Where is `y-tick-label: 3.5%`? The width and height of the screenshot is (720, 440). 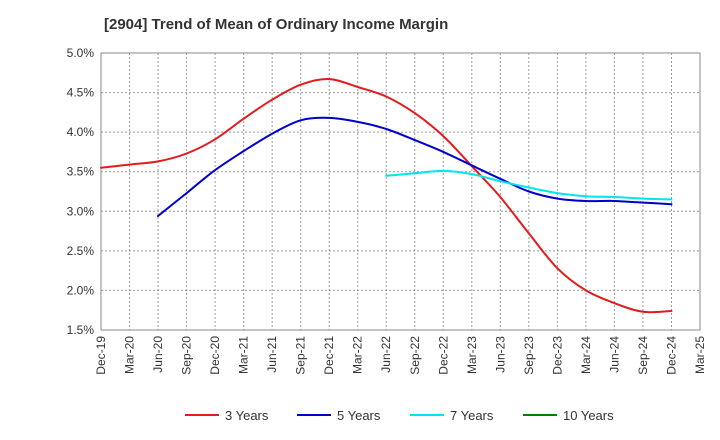
y-tick-label: 3.5% is located at coordinates (81, 172).